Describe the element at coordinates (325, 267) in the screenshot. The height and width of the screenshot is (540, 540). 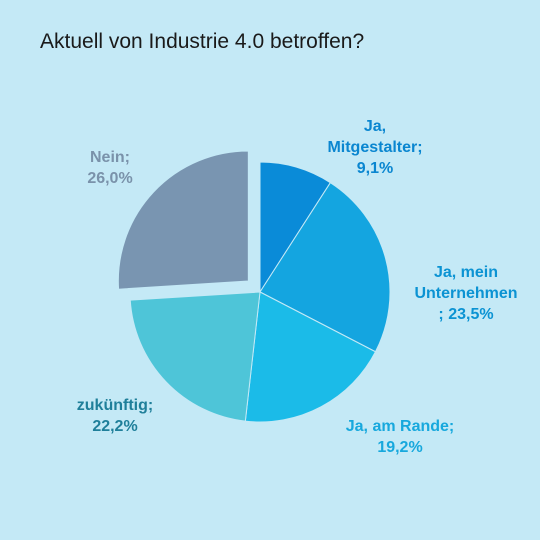
I see `pie-slice-unternehmen` at that location.